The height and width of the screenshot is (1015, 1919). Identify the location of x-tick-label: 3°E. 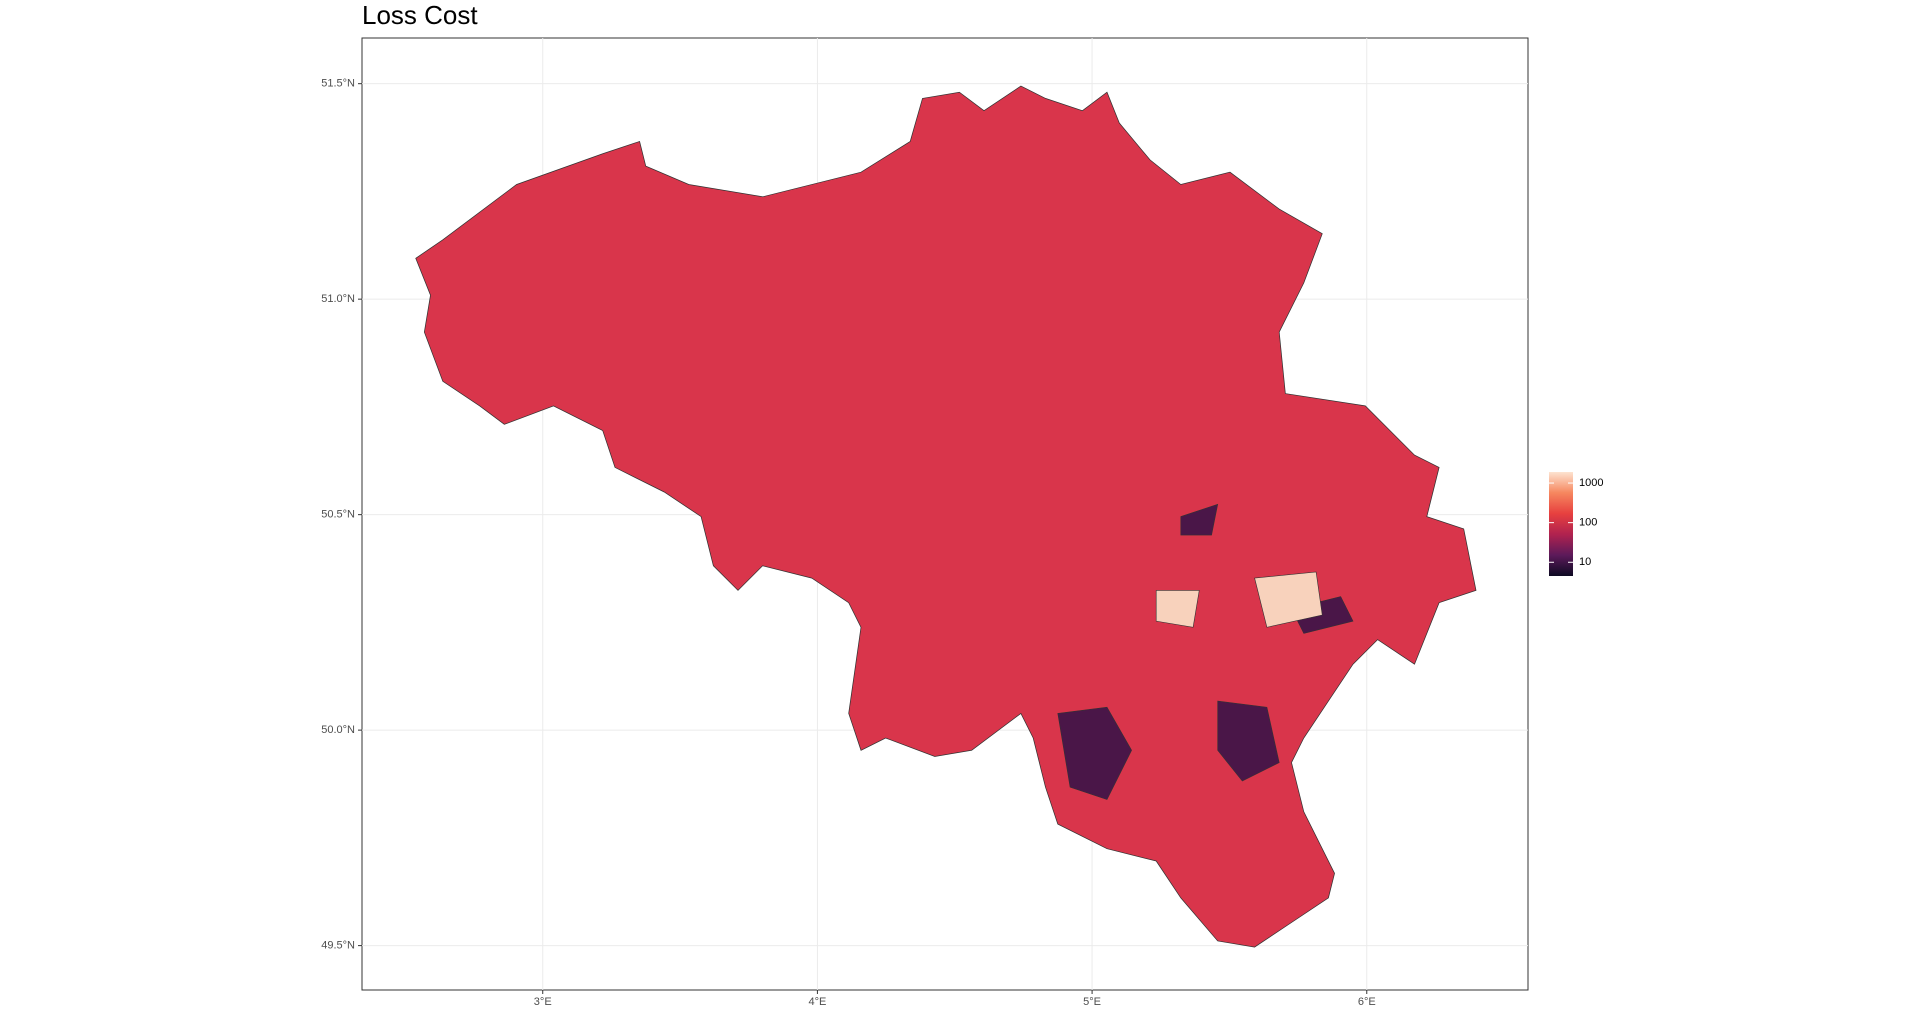
(543, 1002).